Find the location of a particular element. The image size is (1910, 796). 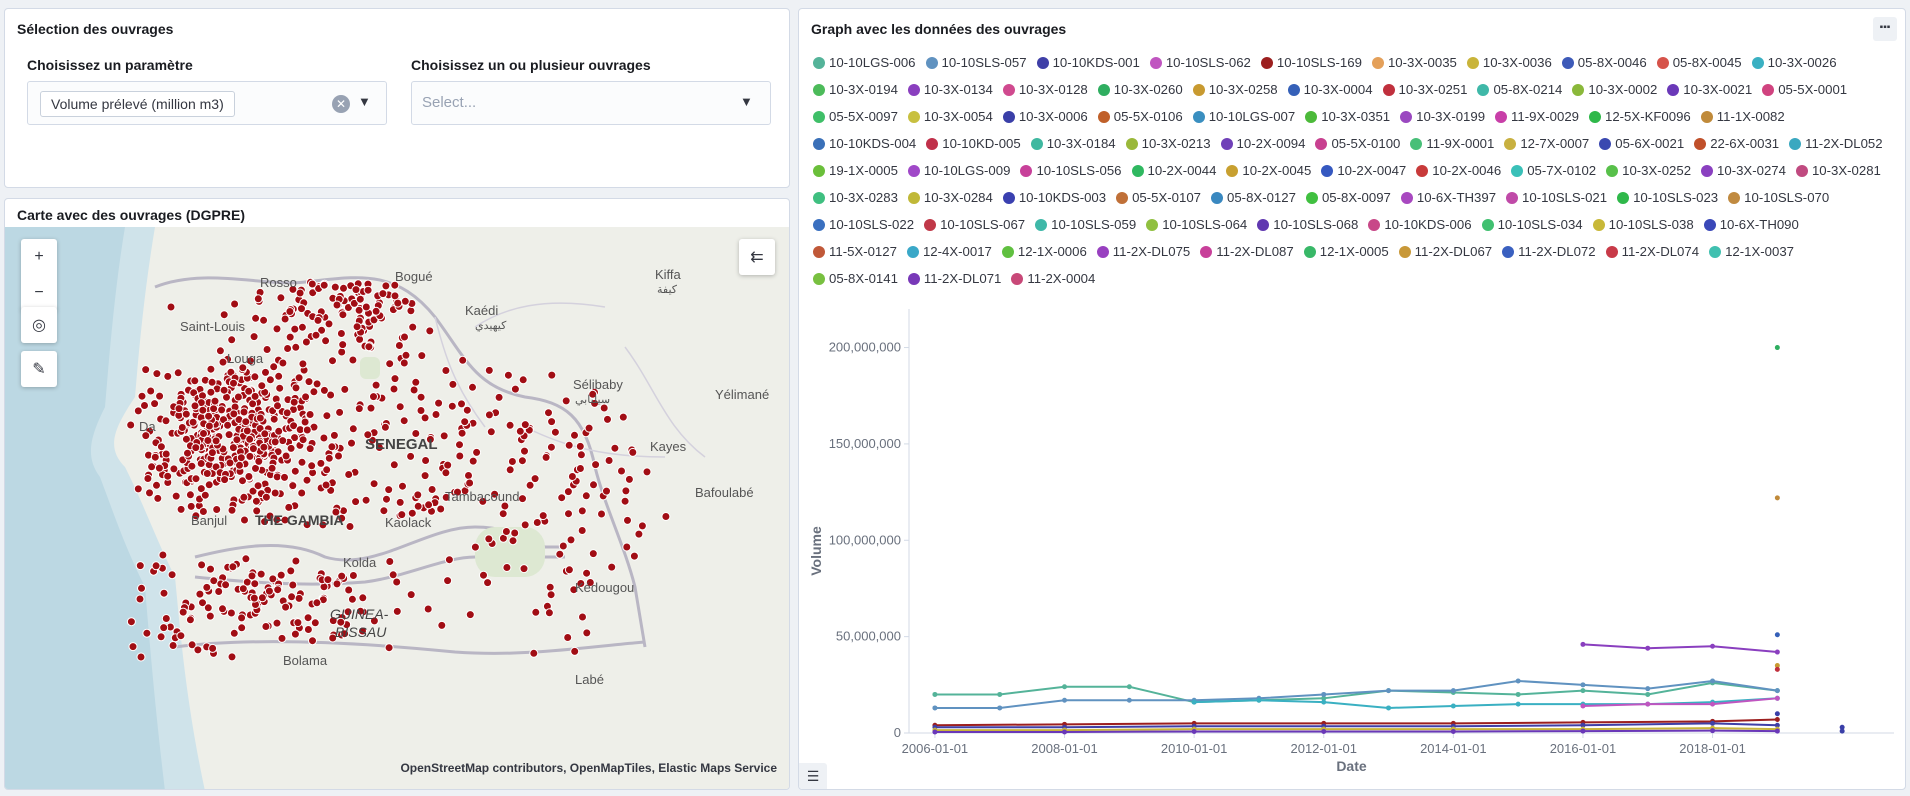

legend-item: 10-3X-0006 is located at coordinates (1045, 116).